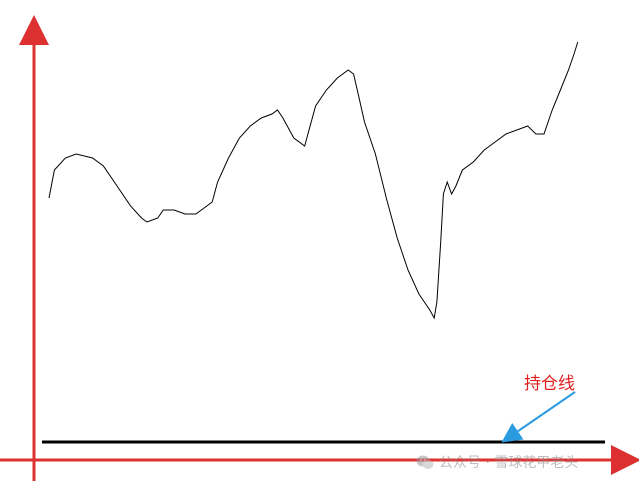 The width and height of the screenshot is (639, 481). I want to click on annotation-label: 持仓线, so click(549, 384).